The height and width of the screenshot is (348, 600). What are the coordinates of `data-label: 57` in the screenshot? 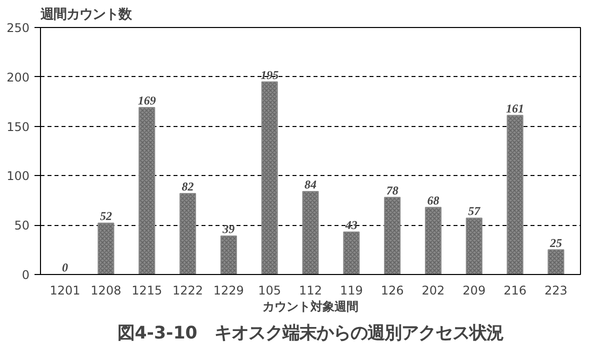 It's located at (475, 211).